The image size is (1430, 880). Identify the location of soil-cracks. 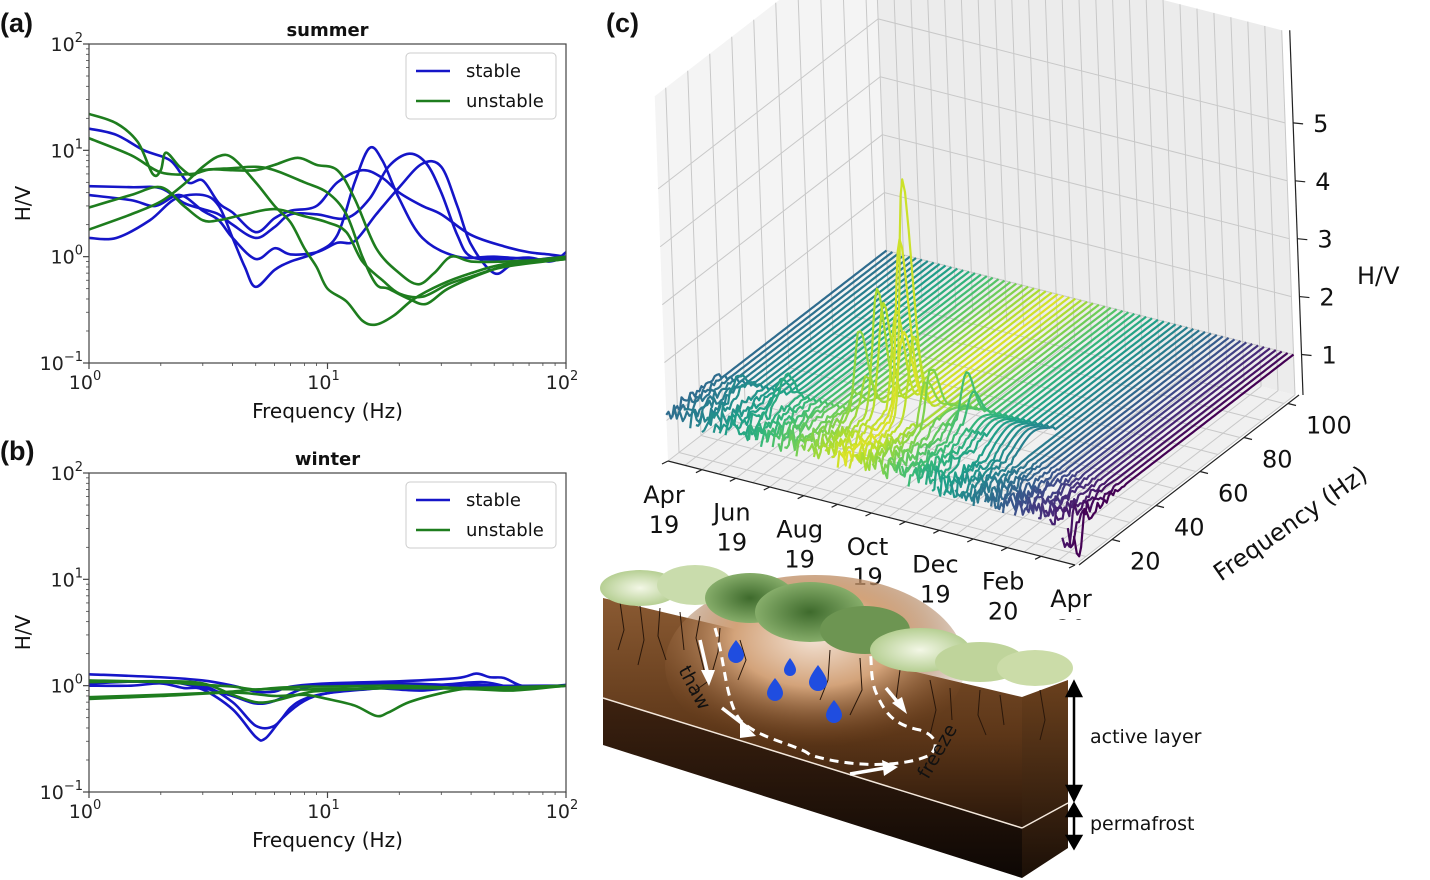
(831, 671).